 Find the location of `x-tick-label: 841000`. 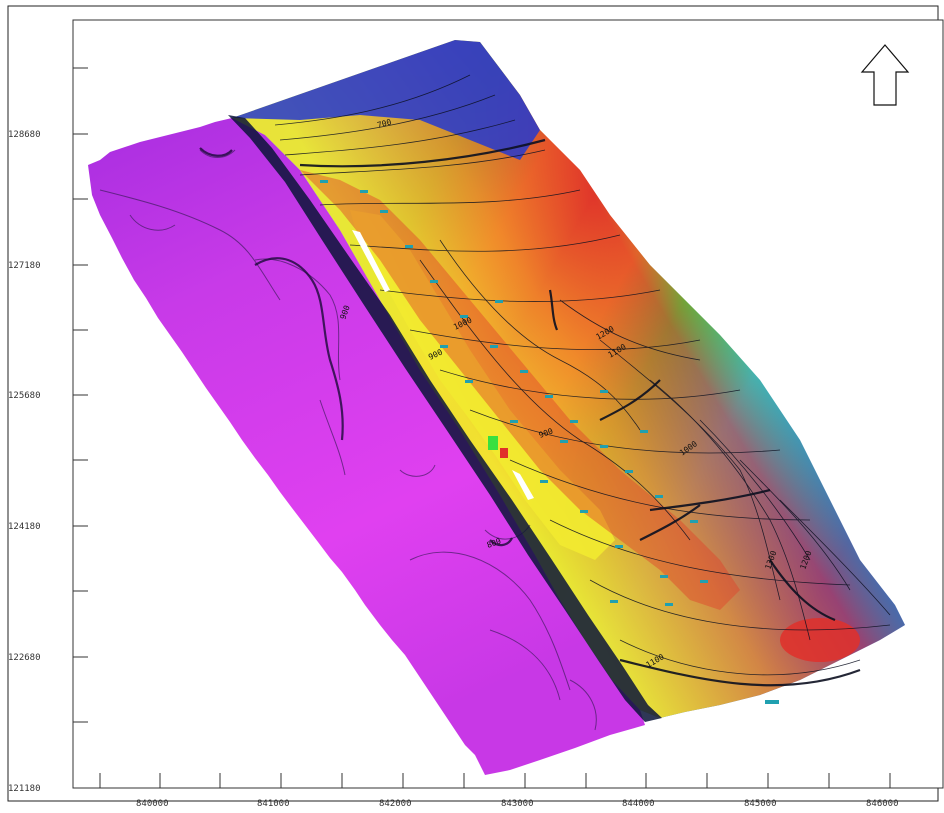

x-tick-label: 841000 is located at coordinates (273, 804).